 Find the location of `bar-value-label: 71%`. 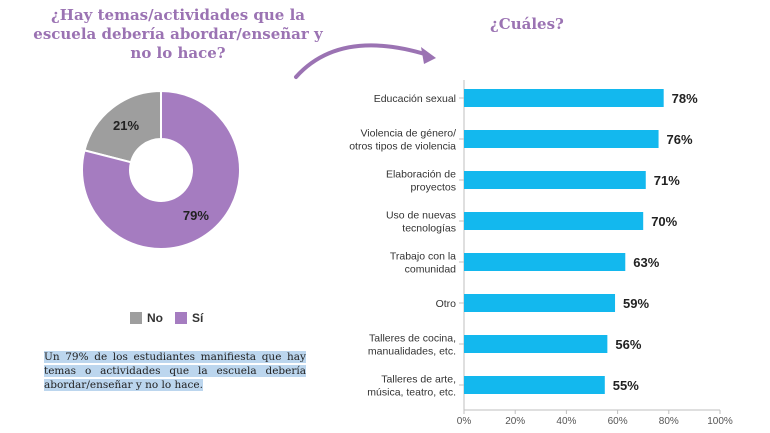

bar-value-label: 71% is located at coordinates (667, 180).